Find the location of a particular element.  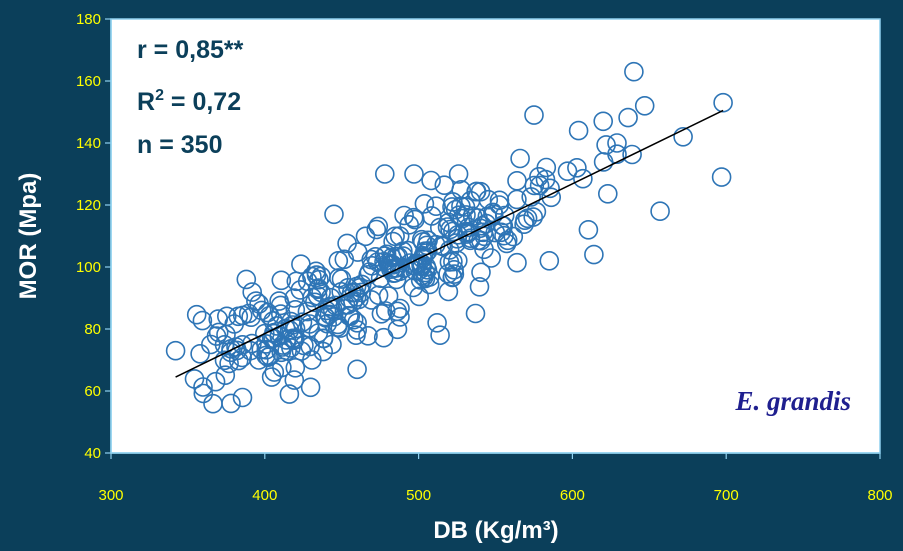

y-tick-label: 100 is located at coordinates (88, 267).